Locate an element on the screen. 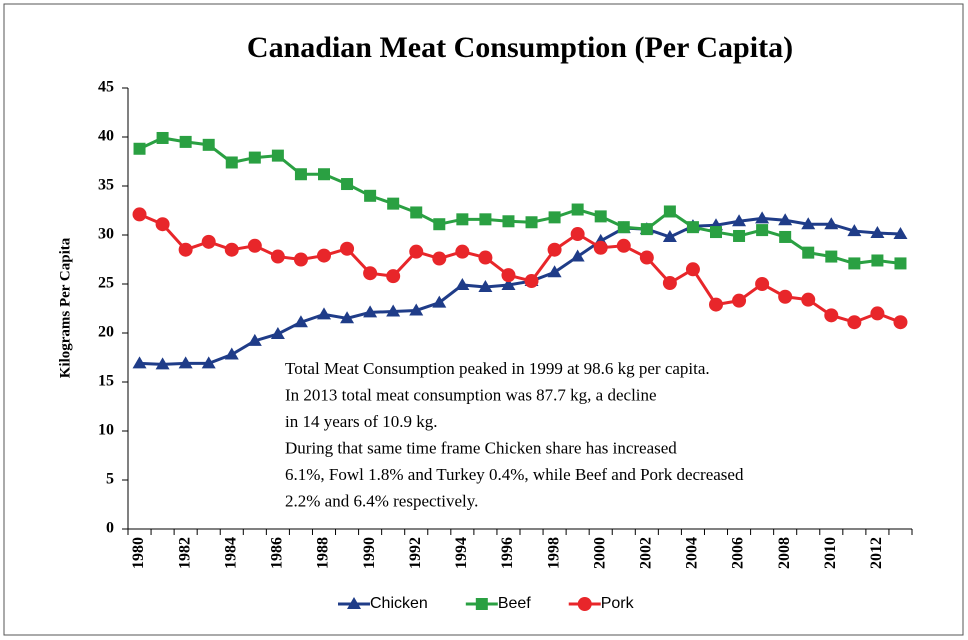 The image size is (968, 640). legend-label: Chicken is located at coordinates (399, 603).